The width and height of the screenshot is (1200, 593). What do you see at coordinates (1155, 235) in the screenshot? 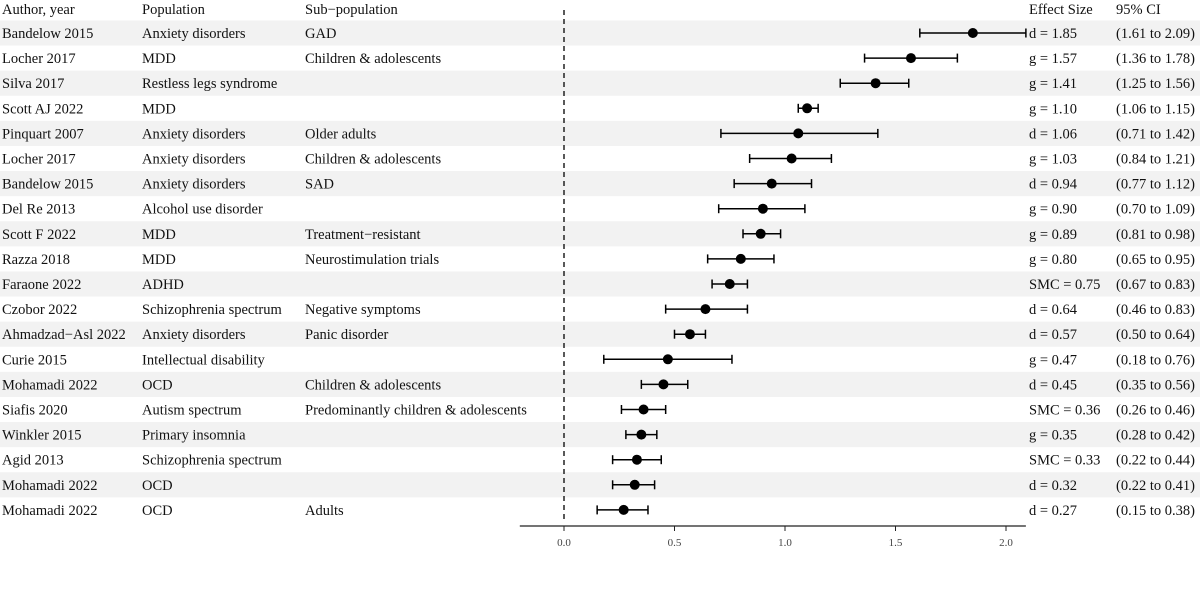
I see `ci-label: (0.81 to 0.98)` at bounding box center [1155, 235].